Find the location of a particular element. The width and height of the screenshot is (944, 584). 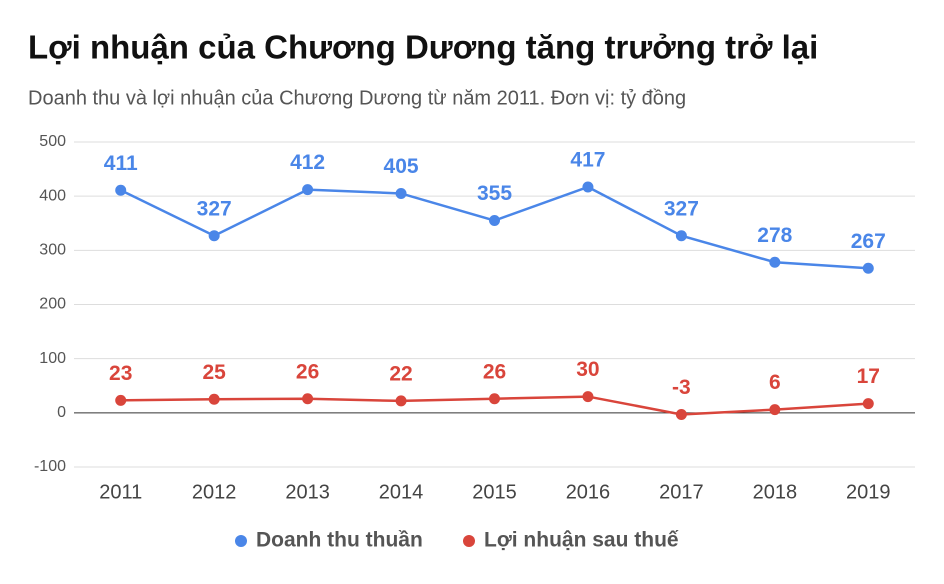

y-tick-label: -100 is located at coordinates (50, 466).